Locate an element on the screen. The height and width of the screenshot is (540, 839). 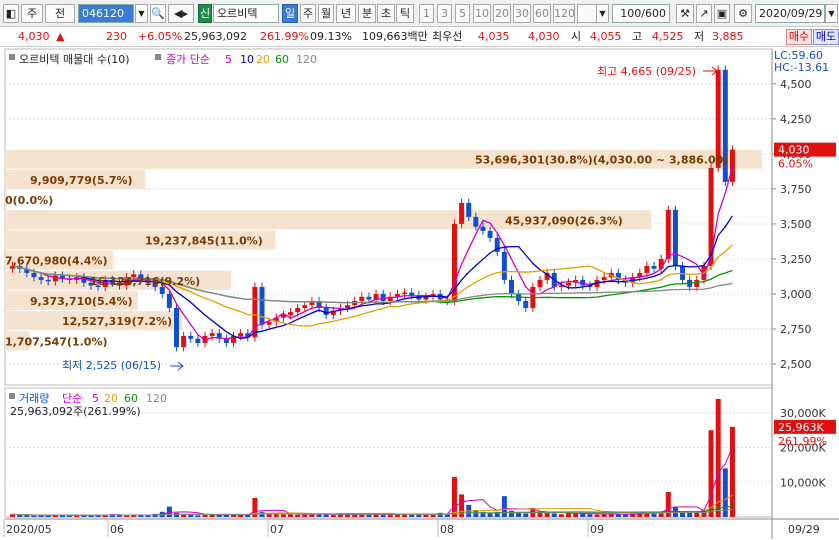
search-icon: 🔍 is located at coordinates (158, 13).